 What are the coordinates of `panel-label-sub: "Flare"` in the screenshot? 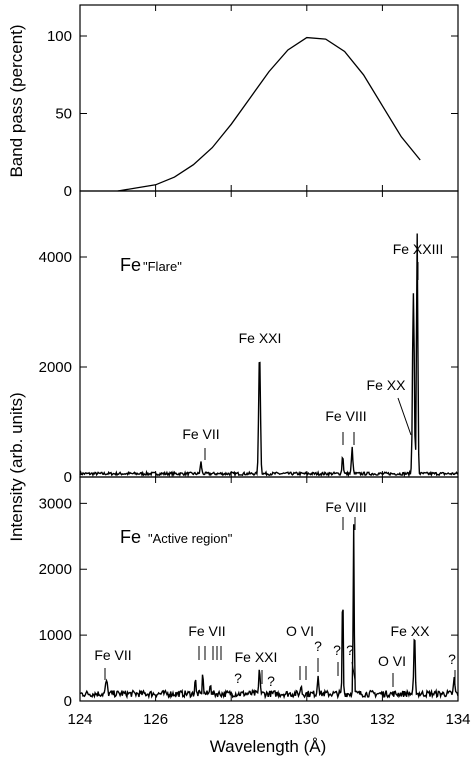 It's located at (162, 266).